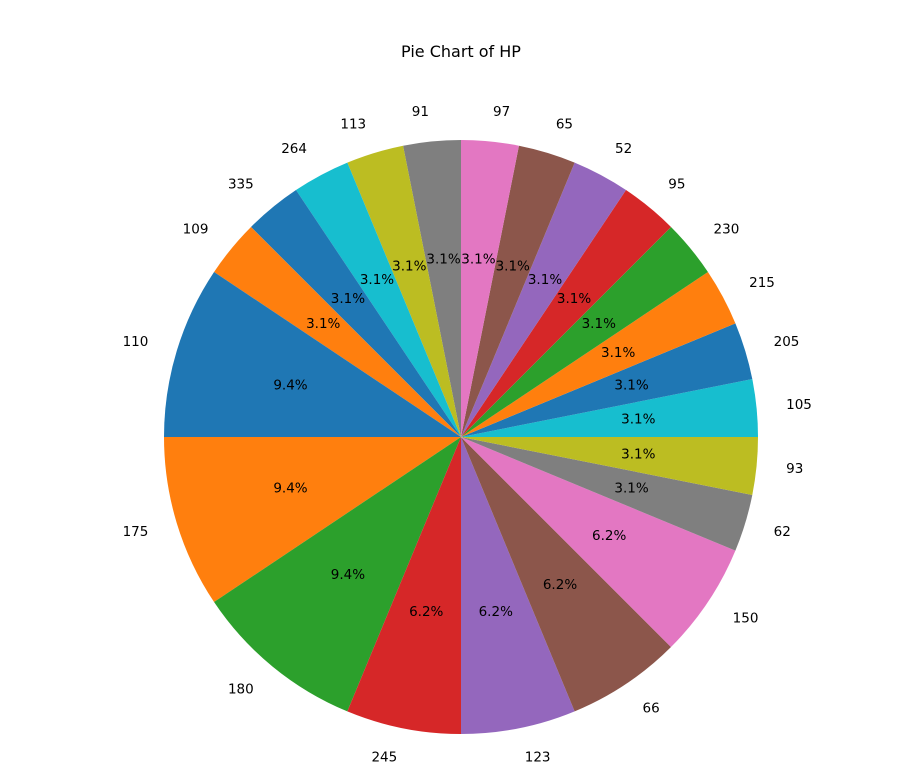  I want to click on pie-category-label: 93, so click(794, 469).